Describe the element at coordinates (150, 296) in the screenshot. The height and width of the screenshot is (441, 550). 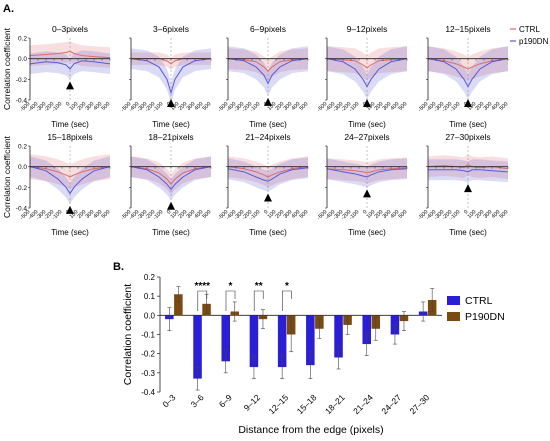
I see `y-tick-label: 0.1` at that location.